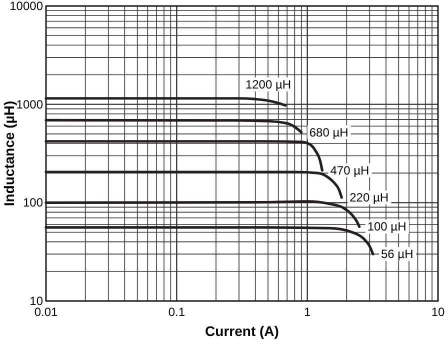 The height and width of the screenshot is (342, 448). Describe the element at coordinates (307, 312) in the screenshot. I see `x-tick-label: 1` at that location.